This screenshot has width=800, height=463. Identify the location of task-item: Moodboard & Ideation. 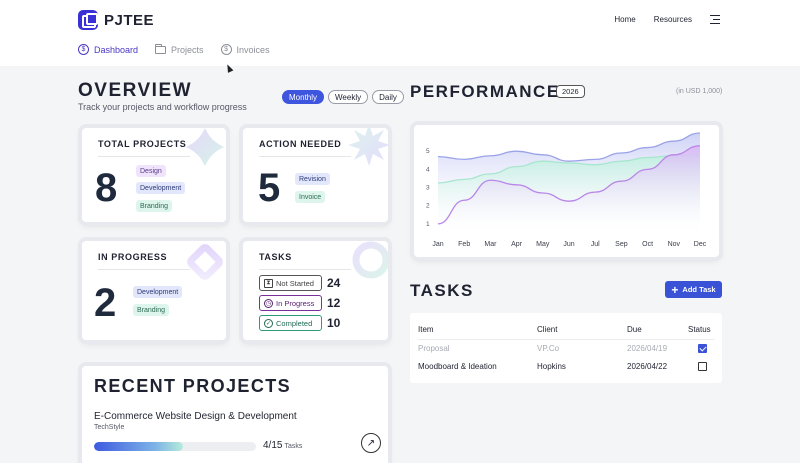
(457, 366).